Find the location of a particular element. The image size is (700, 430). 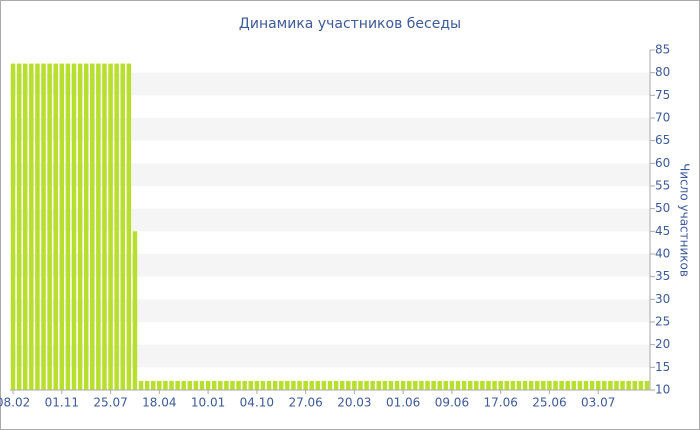

x-tick-label: 25.07 is located at coordinates (110, 403).